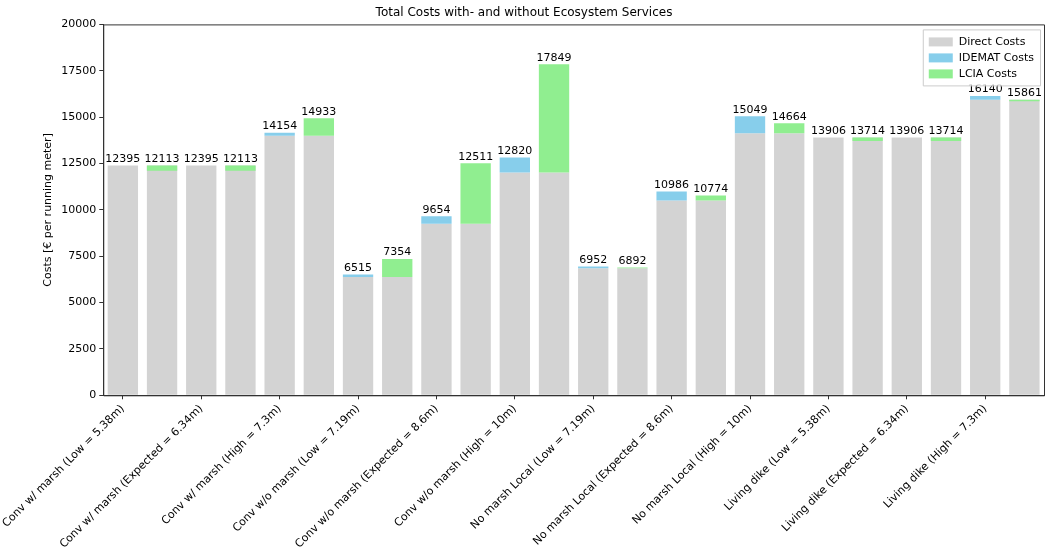 Image resolution: width=1046 pixels, height=556 pixels. What do you see at coordinates (476, 156) in the screenshot?
I see `total-label: 12511` at bounding box center [476, 156].